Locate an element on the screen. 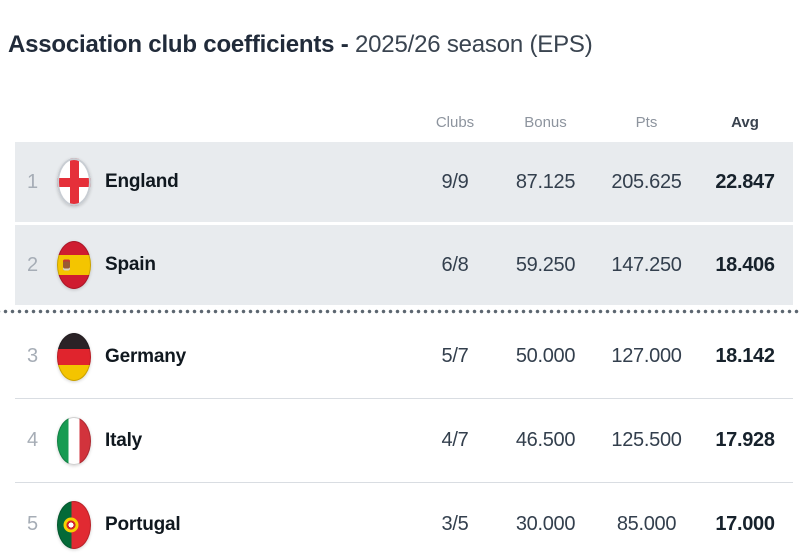  team-cell: England is located at coordinates (236, 182).